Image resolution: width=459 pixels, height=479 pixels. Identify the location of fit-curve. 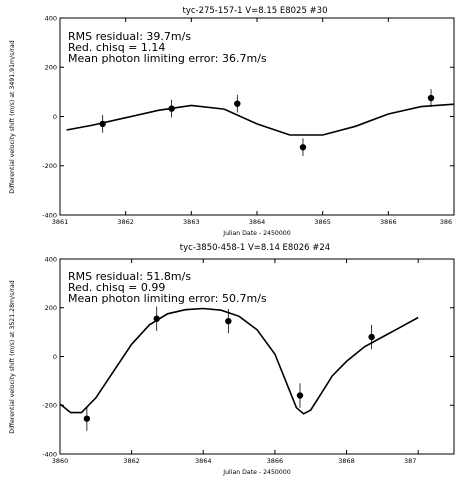
(260, 119).